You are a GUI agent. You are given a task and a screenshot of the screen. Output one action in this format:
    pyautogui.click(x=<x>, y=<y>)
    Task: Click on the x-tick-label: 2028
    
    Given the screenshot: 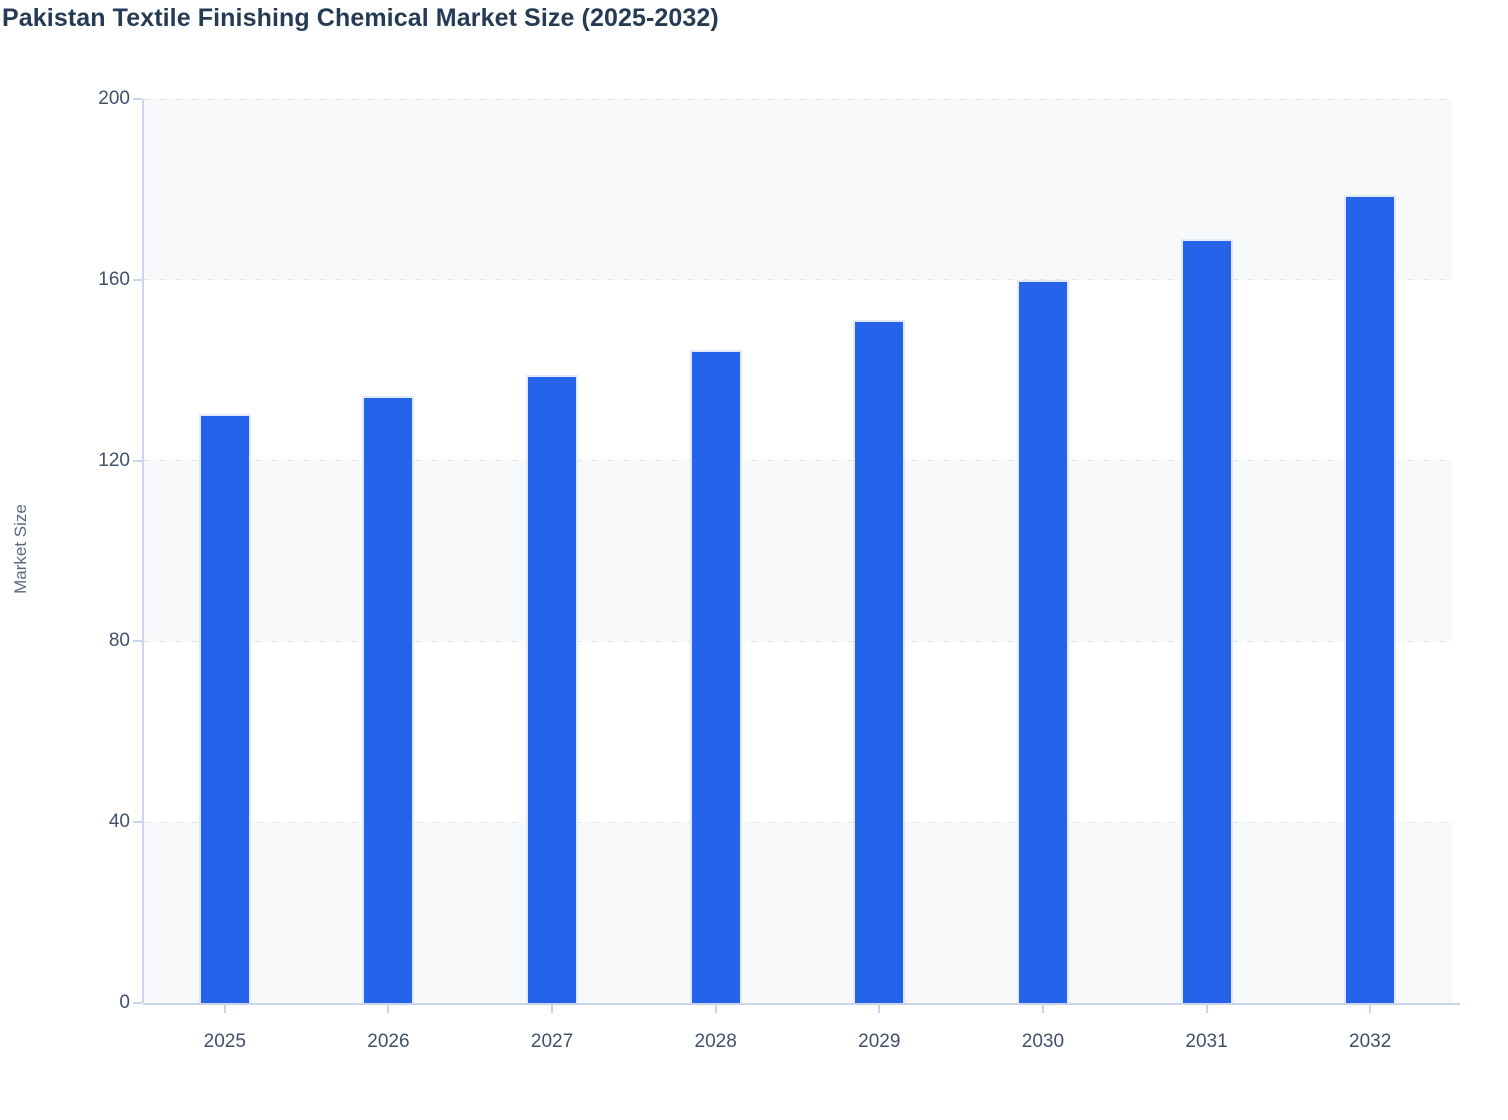 What is the action you would take?
    pyautogui.click(x=715, y=1041)
    